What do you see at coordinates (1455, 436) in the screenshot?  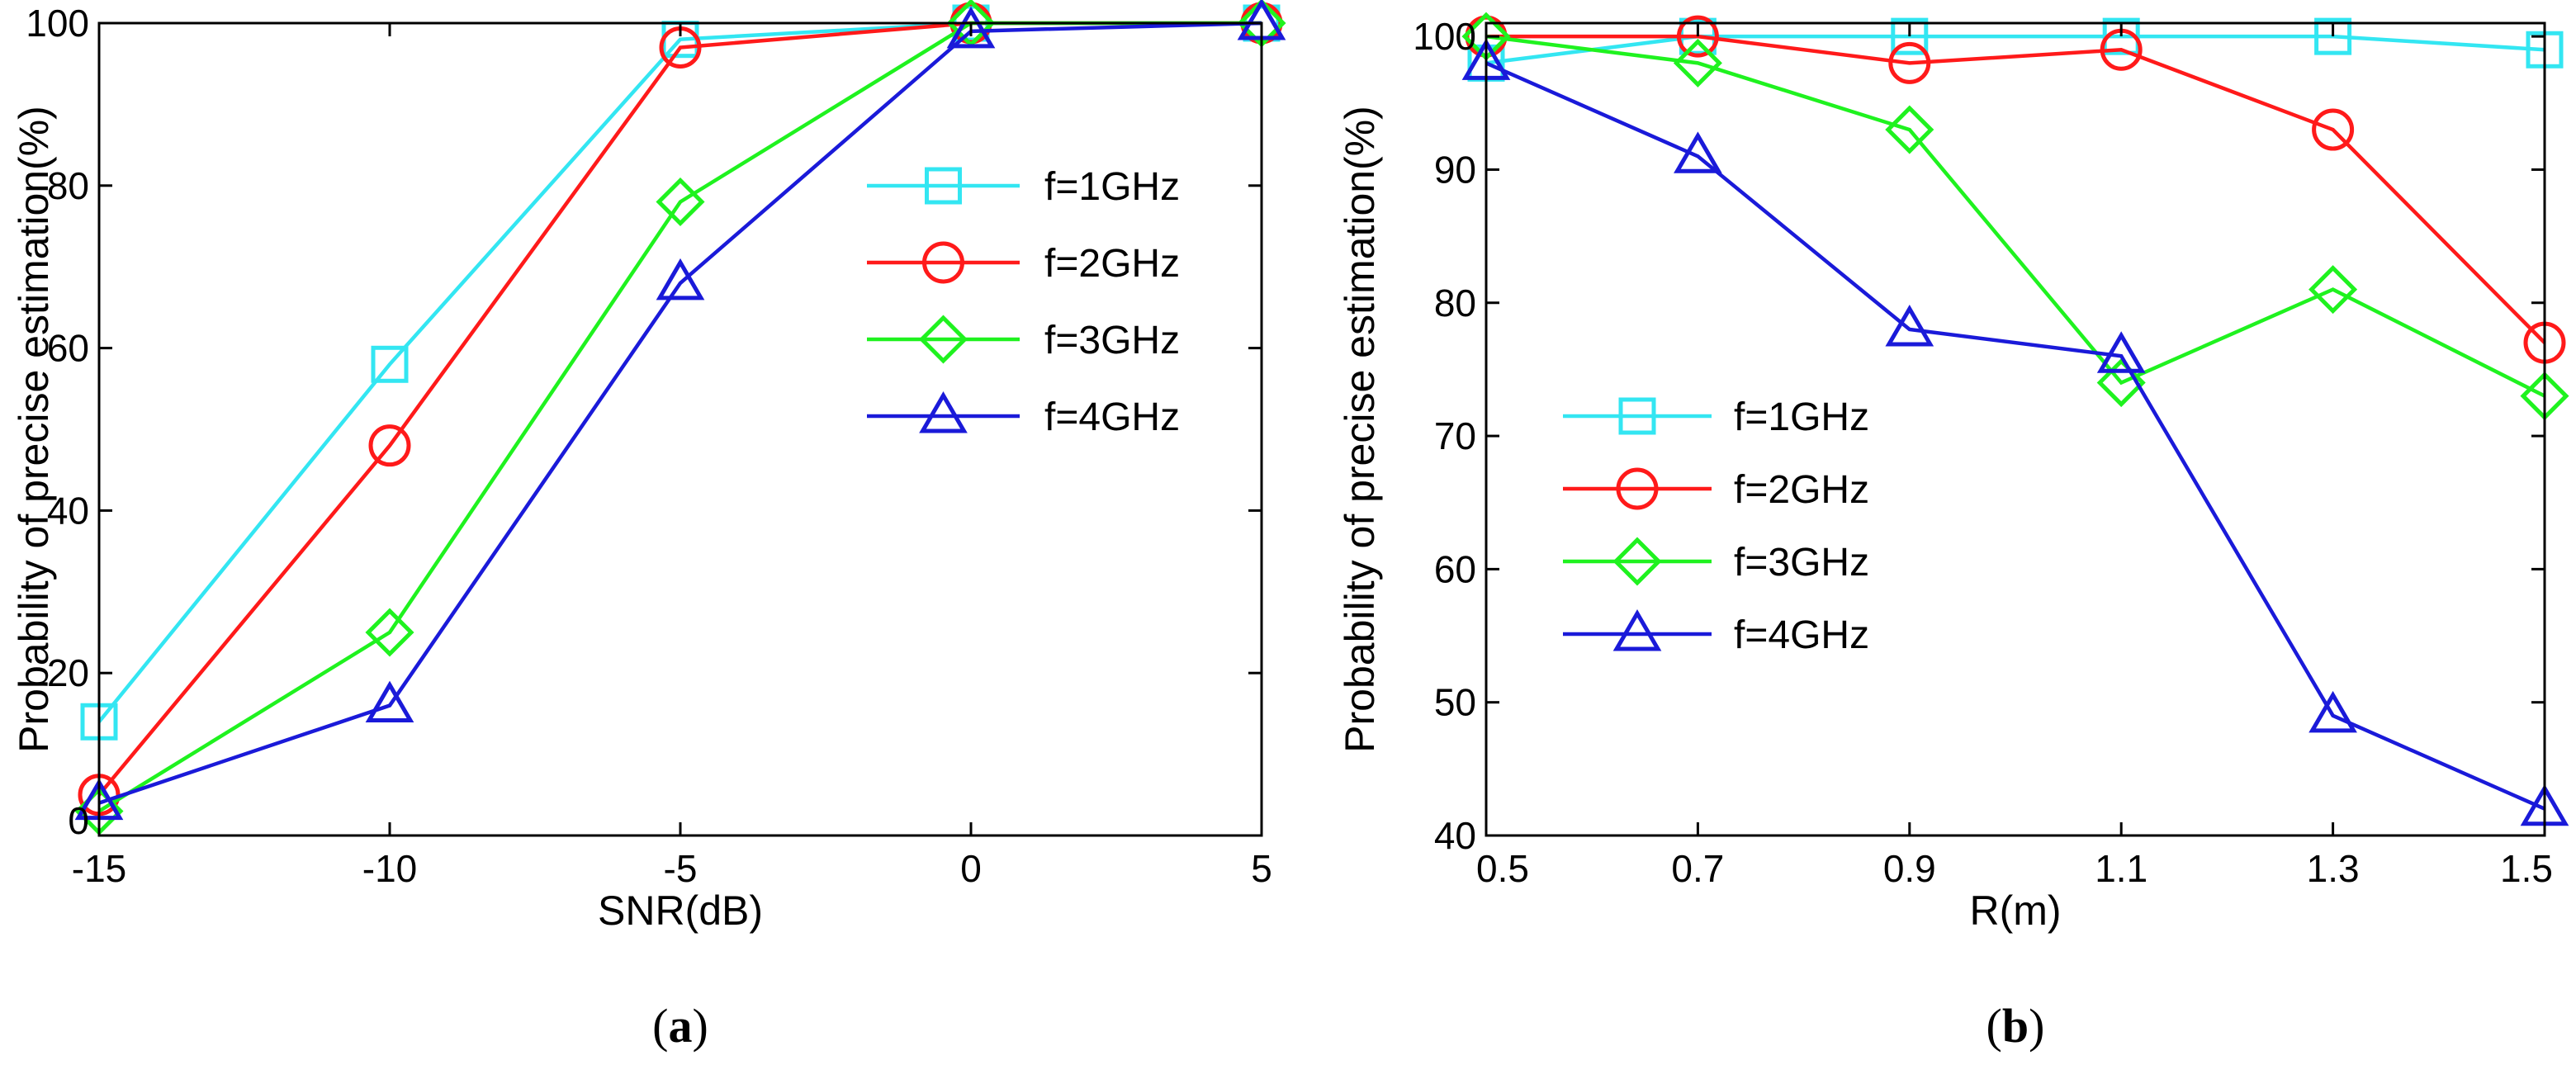 I see `y-tick-label: 70` at bounding box center [1455, 436].